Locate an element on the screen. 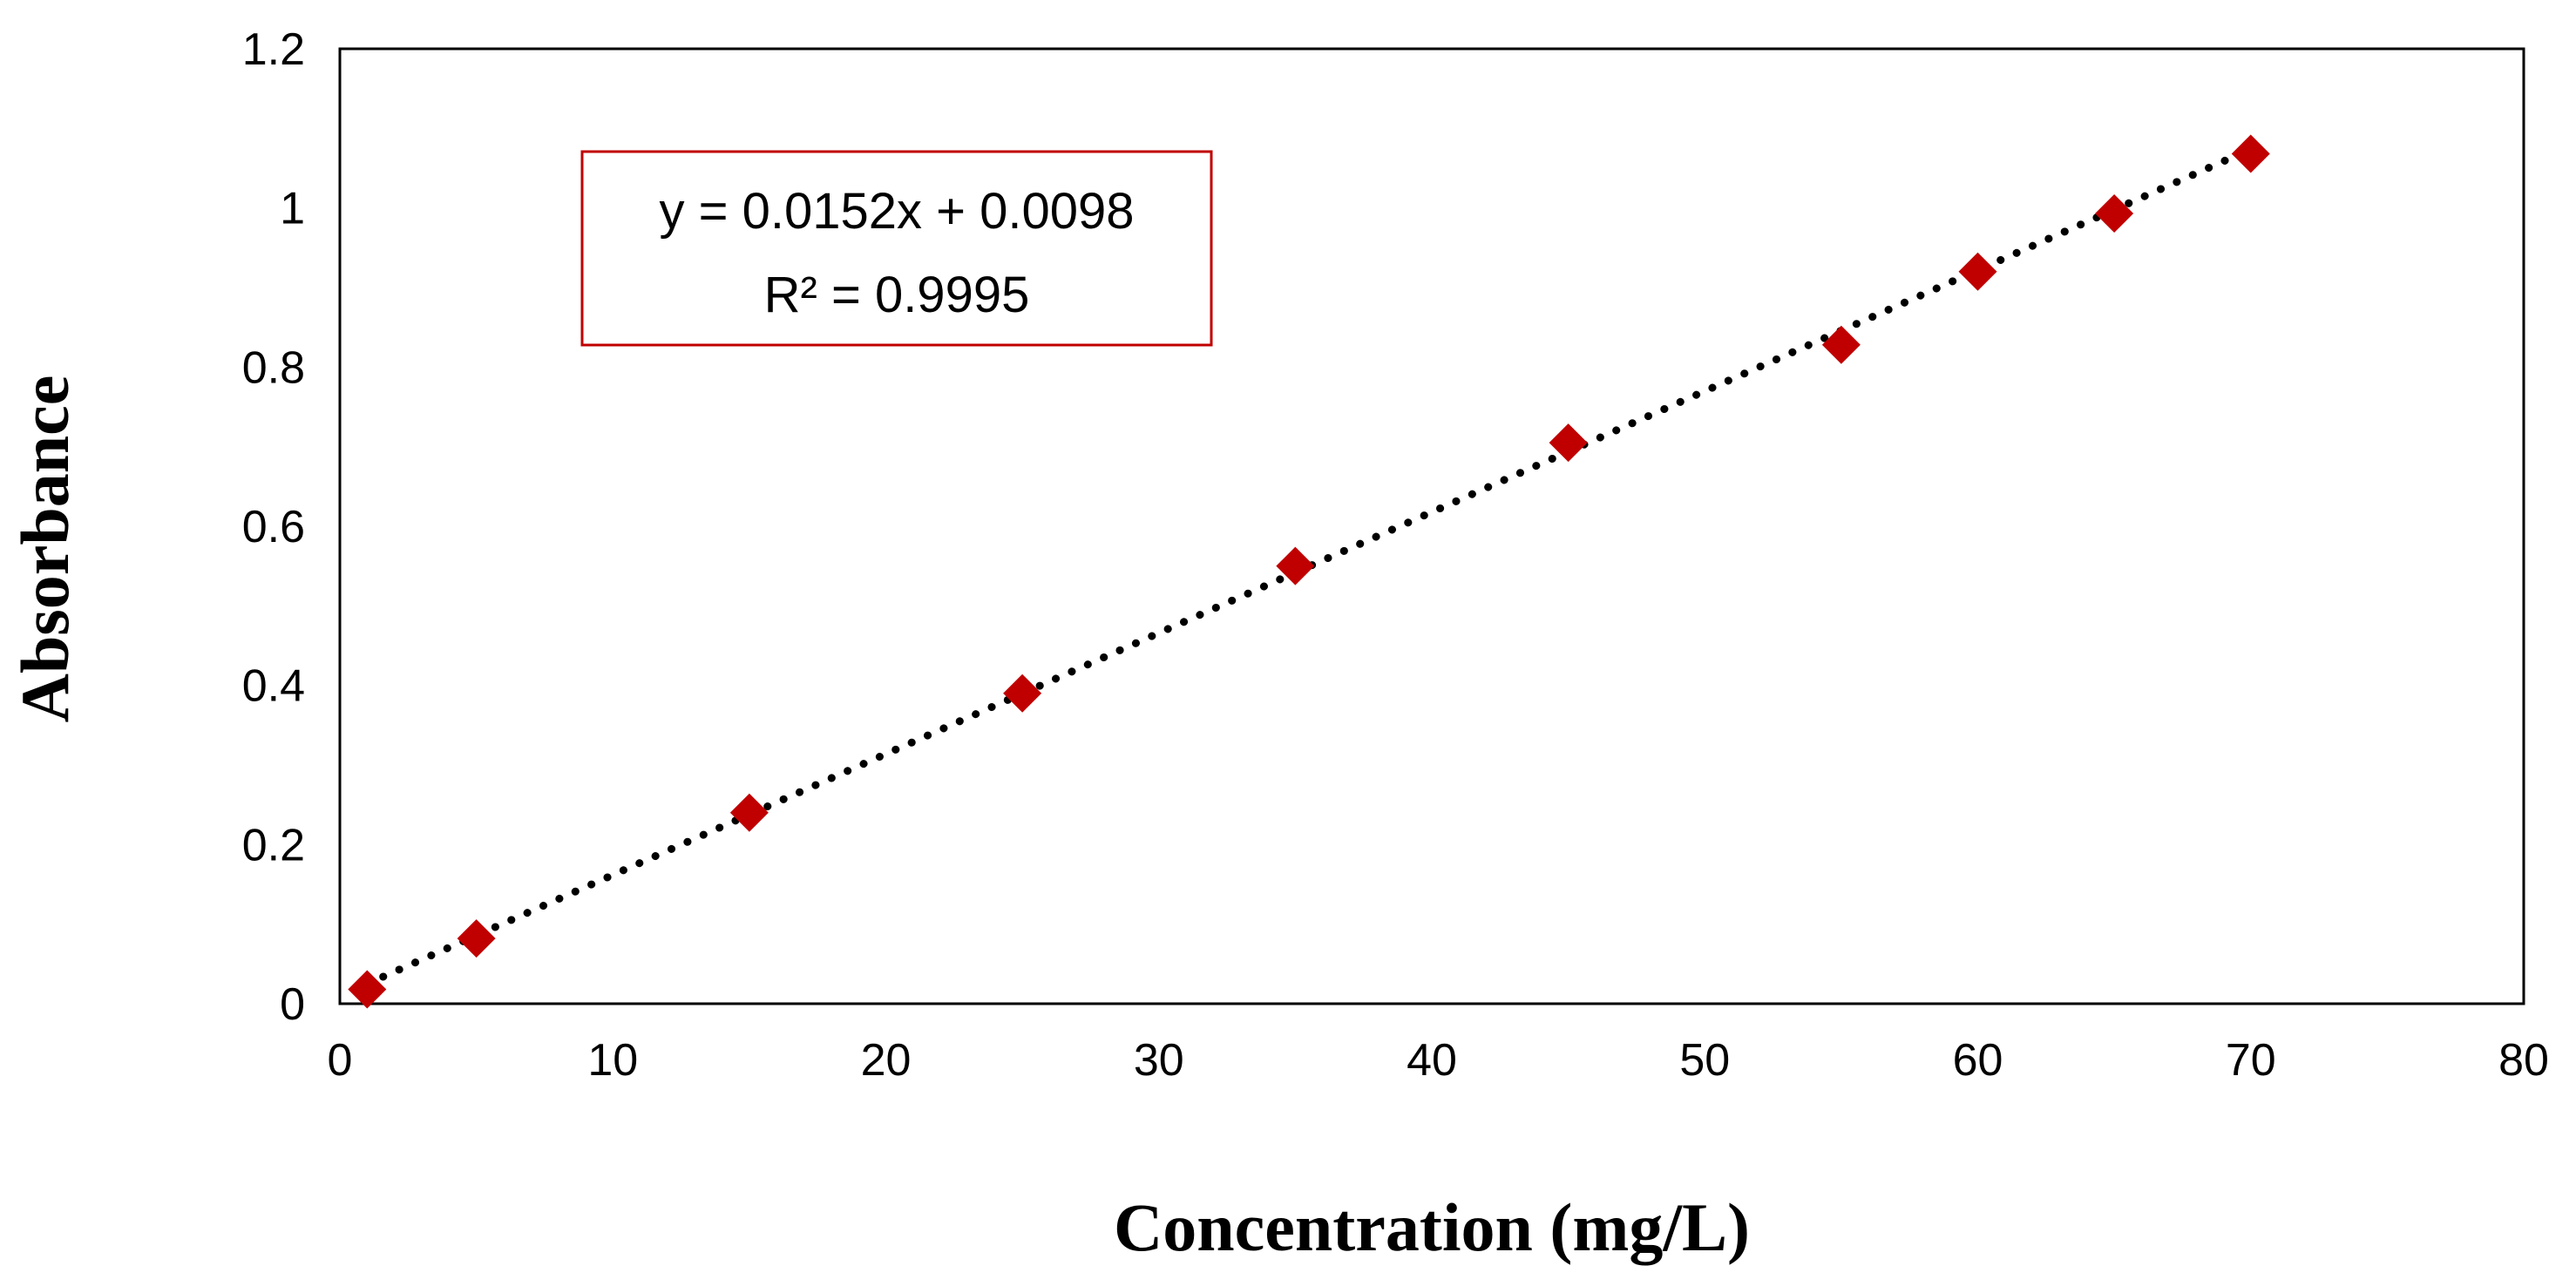  equation-box-border is located at coordinates (897, 248).